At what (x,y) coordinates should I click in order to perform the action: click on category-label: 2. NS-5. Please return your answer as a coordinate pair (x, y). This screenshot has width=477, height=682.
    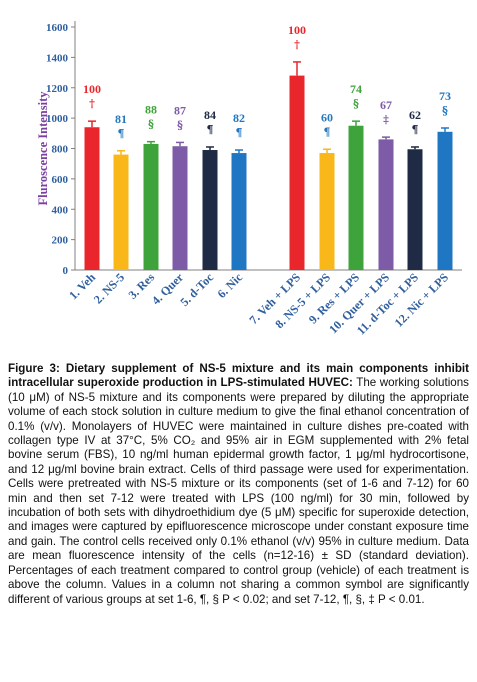
    Looking at the image, I should click on (109, 288).